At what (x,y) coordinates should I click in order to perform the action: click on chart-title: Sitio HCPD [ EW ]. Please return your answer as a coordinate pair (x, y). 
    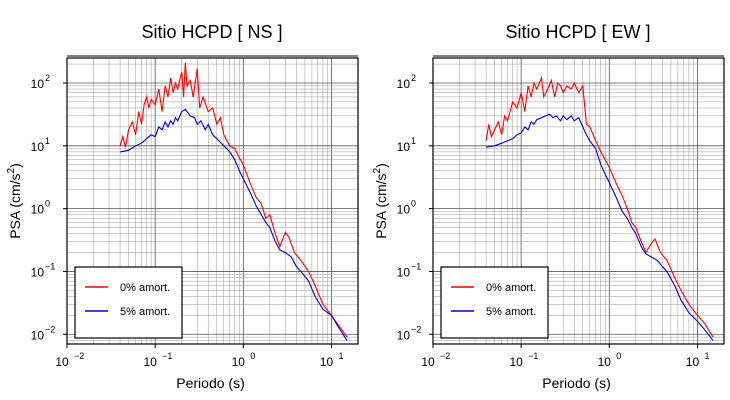
    Looking at the image, I should click on (577, 32).